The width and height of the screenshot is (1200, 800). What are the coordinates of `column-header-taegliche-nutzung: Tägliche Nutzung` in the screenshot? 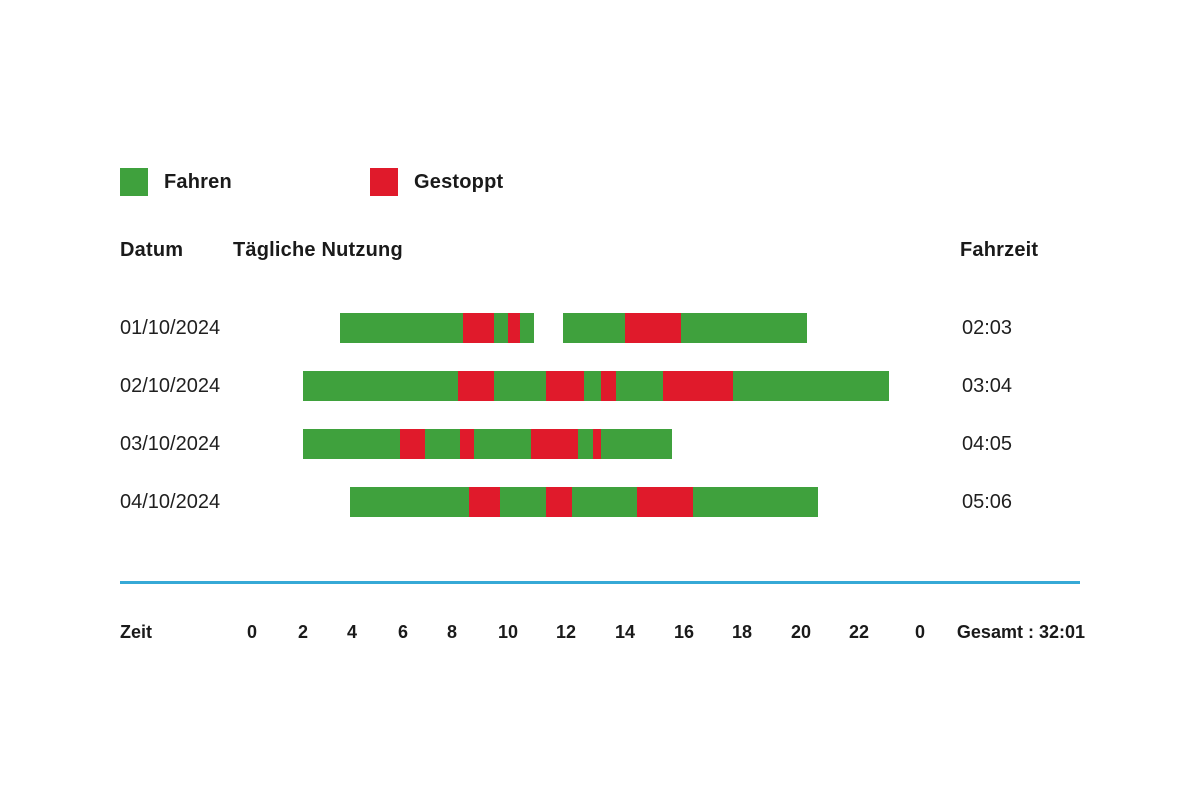 It's located at (318, 250).